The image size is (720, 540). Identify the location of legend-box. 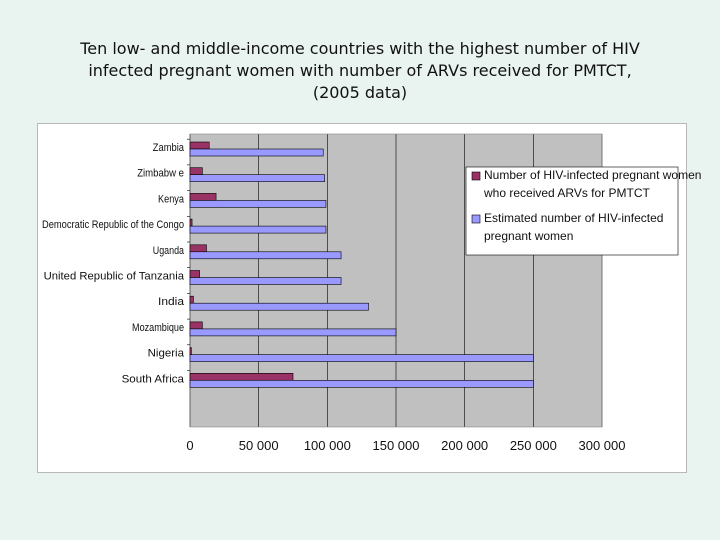
(572, 211).